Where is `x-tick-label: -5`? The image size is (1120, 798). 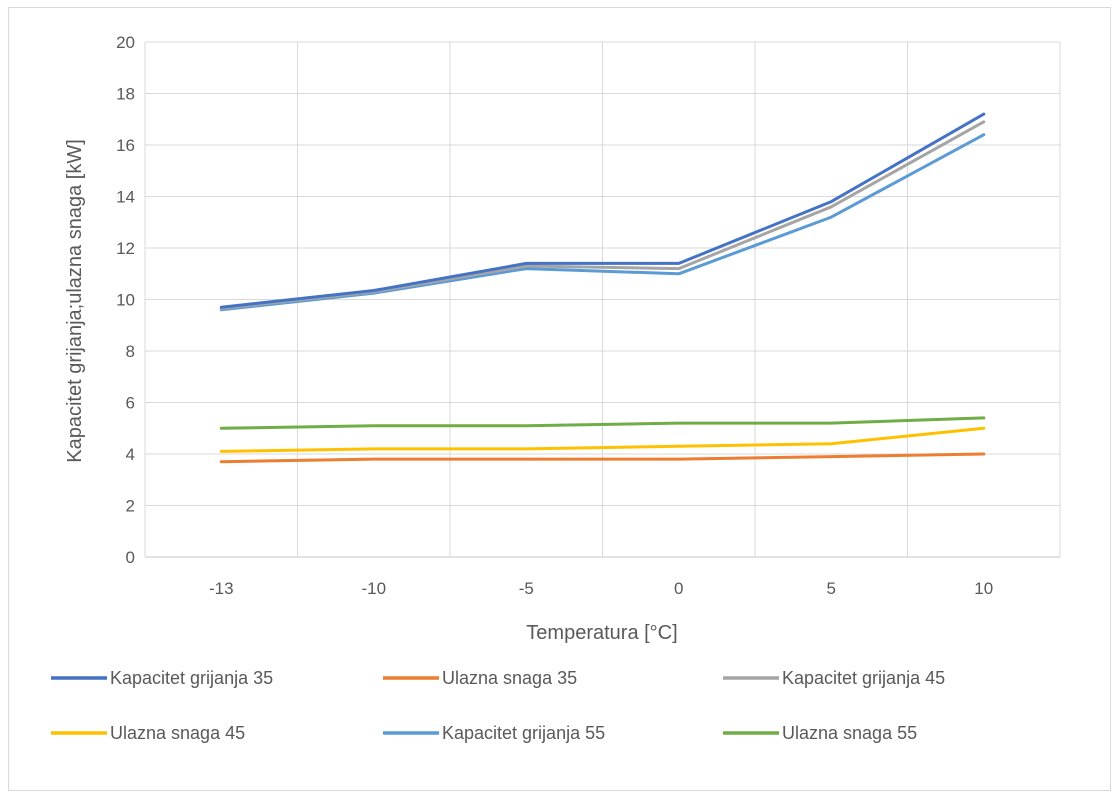
x-tick-label: -5 is located at coordinates (526, 588).